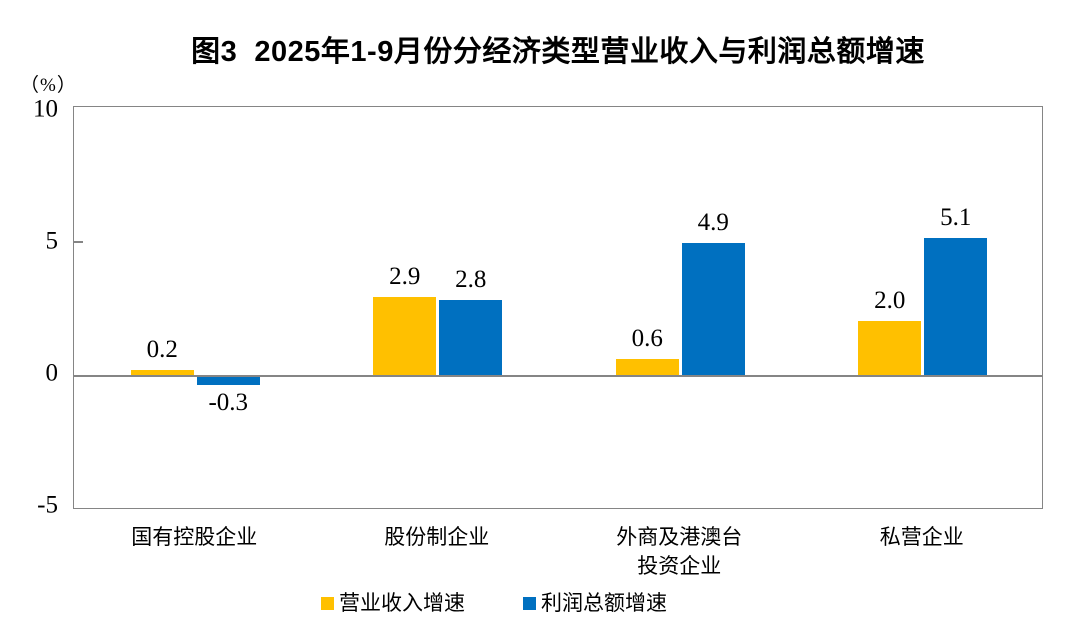 The width and height of the screenshot is (1080, 628). I want to click on legend-label: 利润总额增速, so click(604, 602).